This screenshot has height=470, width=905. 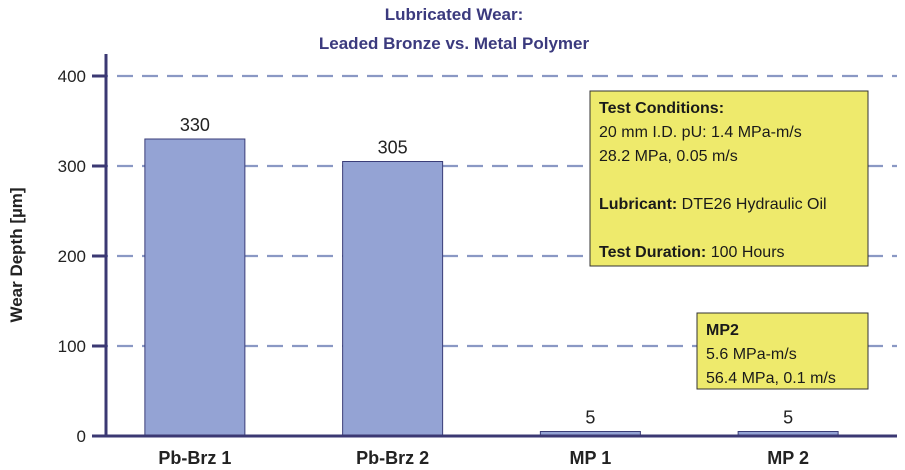 I want to click on annotation-span: 5.6 MPa-m/s, so click(x=751, y=354).